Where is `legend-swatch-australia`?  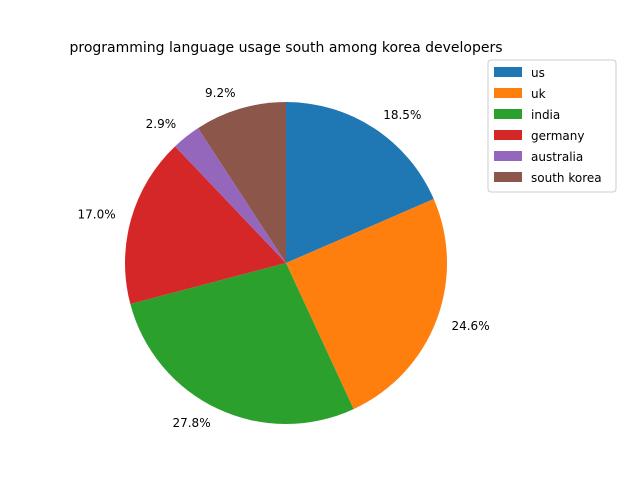 legend-swatch-australia is located at coordinates (508, 156).